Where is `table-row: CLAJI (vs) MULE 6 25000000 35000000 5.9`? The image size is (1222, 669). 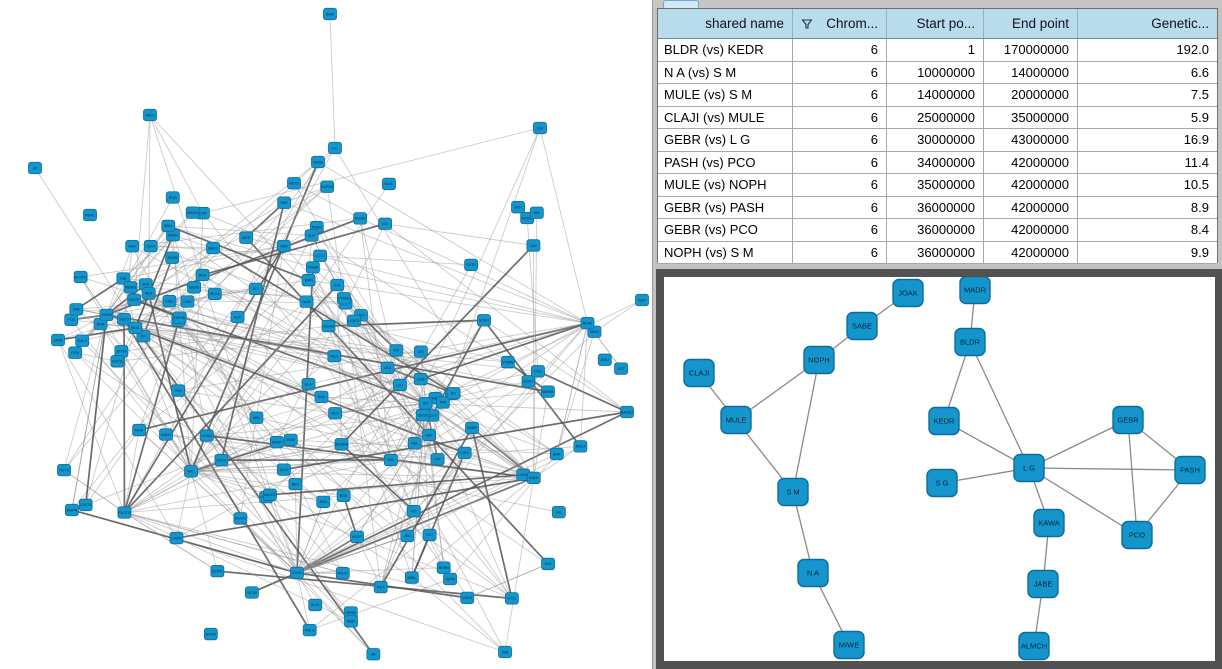
table-row: CLAJI (vs) MULE 6 25000000 35000000 5.9 is located at coordinates (937, 117).